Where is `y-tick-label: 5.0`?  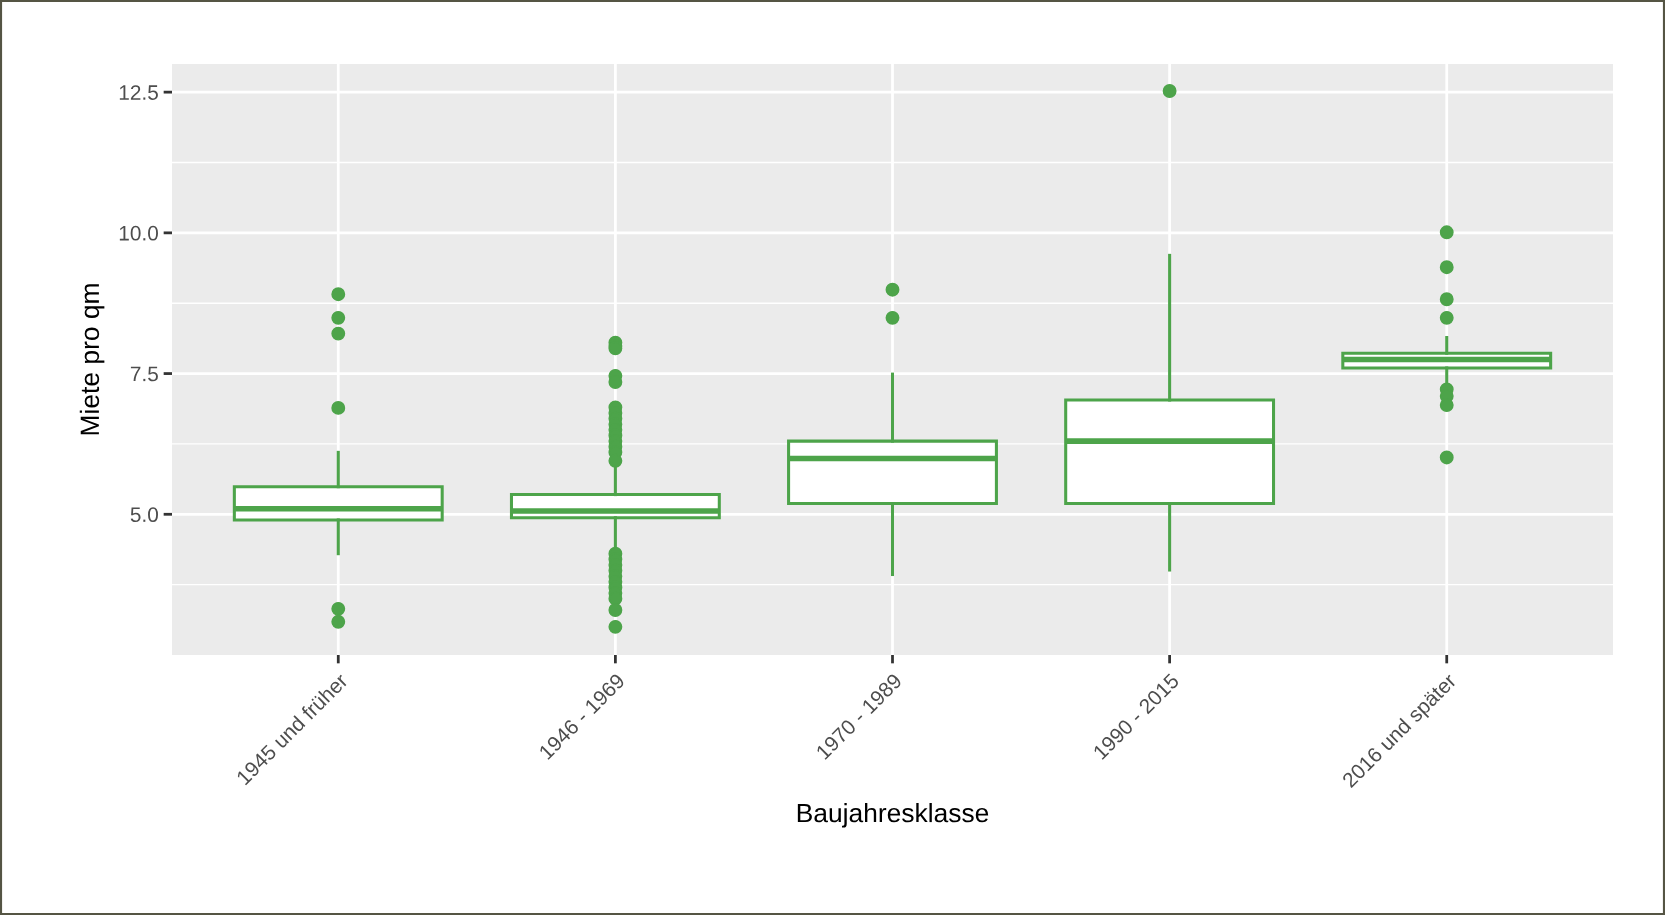
y-tick-label: 5.0 is located at coordinates (144, 515).